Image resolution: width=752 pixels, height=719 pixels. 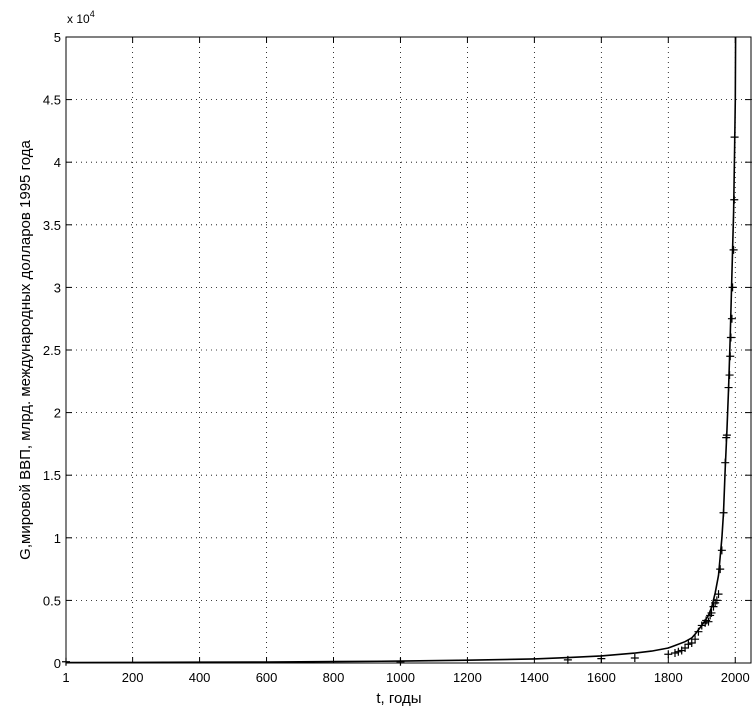 What do you see at coordinates (400, 677) in the screenshot?
I see `x-tick-label: 1000` at bounding box center [400, 677].